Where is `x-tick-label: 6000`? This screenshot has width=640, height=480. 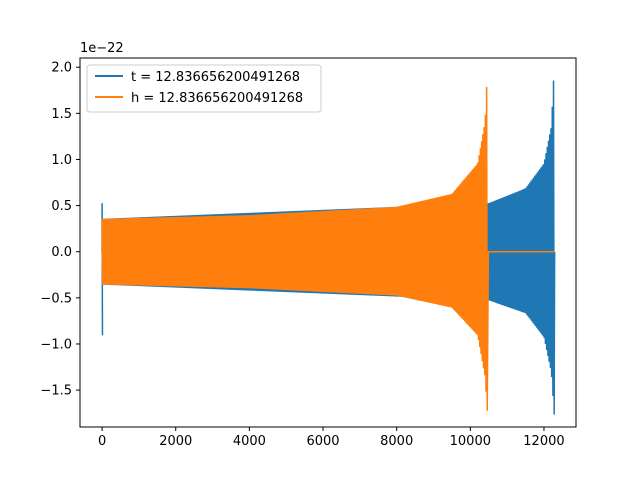 x-tick-label: 6000 is located at coordinates (322, 441).